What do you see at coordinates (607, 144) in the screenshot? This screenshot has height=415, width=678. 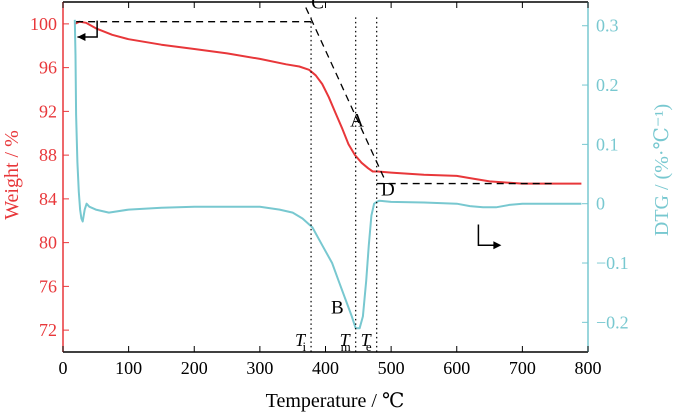 I see `y-right-tick-label: 0.1` at bounding box center [607, 144].